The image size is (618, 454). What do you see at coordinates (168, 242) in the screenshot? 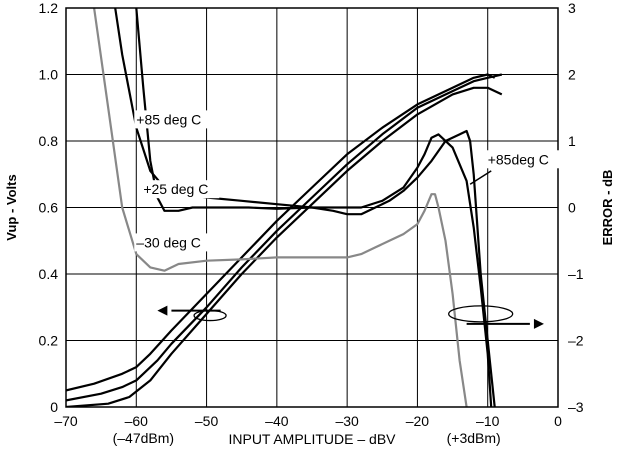
I see `curve-annotation: –30 deg C` at bounding box center [168, 242].